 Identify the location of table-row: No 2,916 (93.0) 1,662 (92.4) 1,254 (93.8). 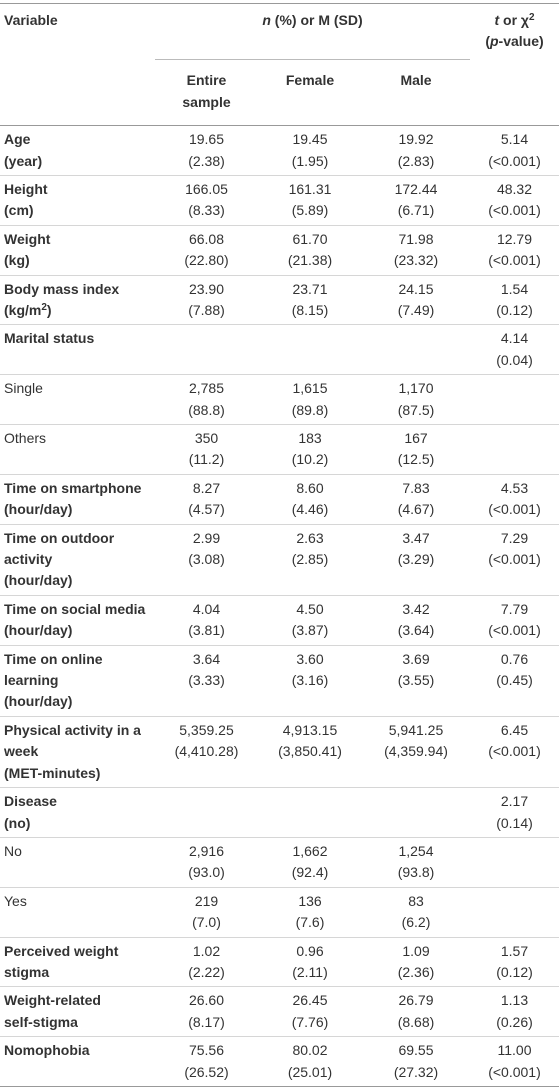
(279, 862).